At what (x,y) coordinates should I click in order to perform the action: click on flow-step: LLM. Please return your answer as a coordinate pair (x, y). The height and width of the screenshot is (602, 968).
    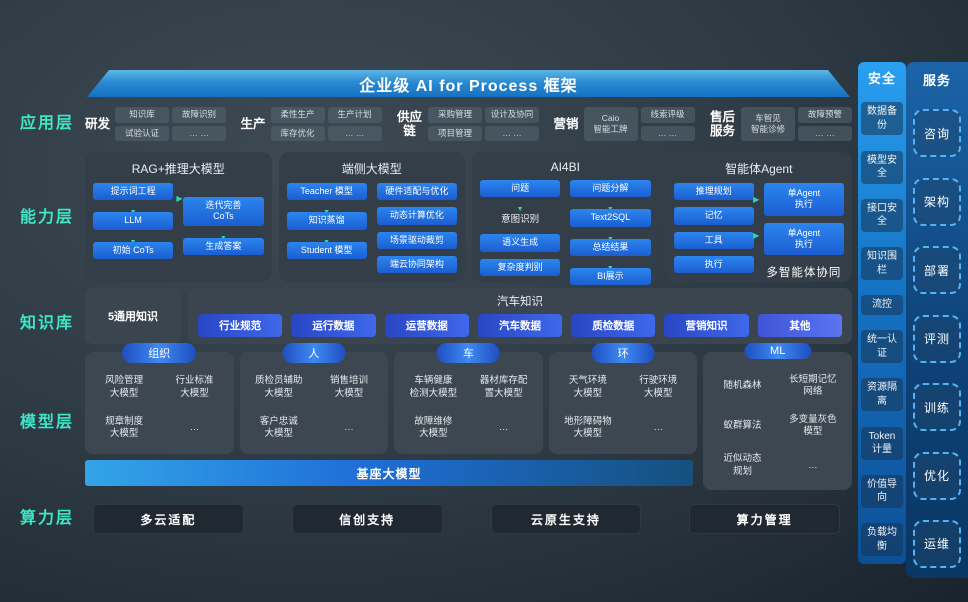
    Looking at the image, I should click on (133, 221).